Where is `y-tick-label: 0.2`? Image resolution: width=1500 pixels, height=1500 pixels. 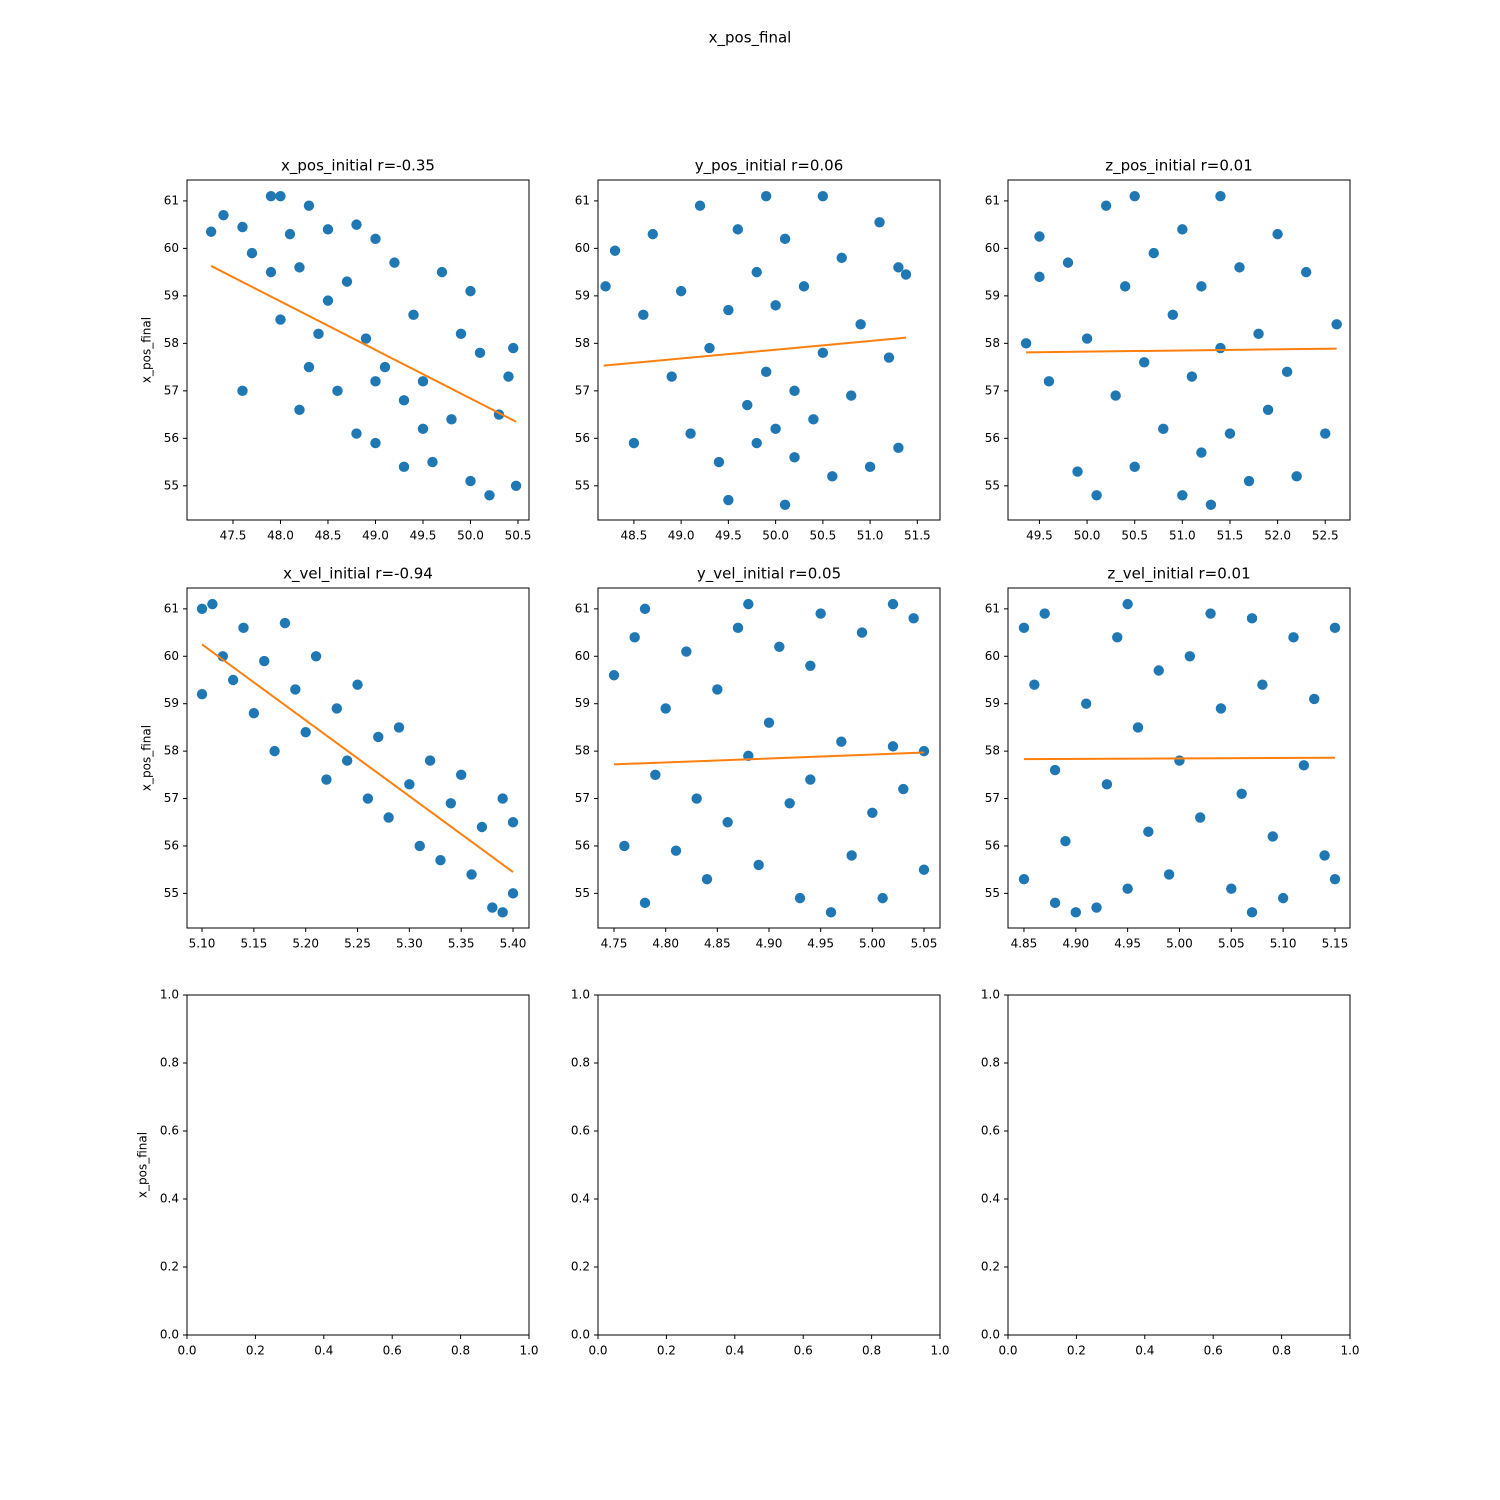
y-tick-label: 0.2 is located at coordinates (169, 1267).